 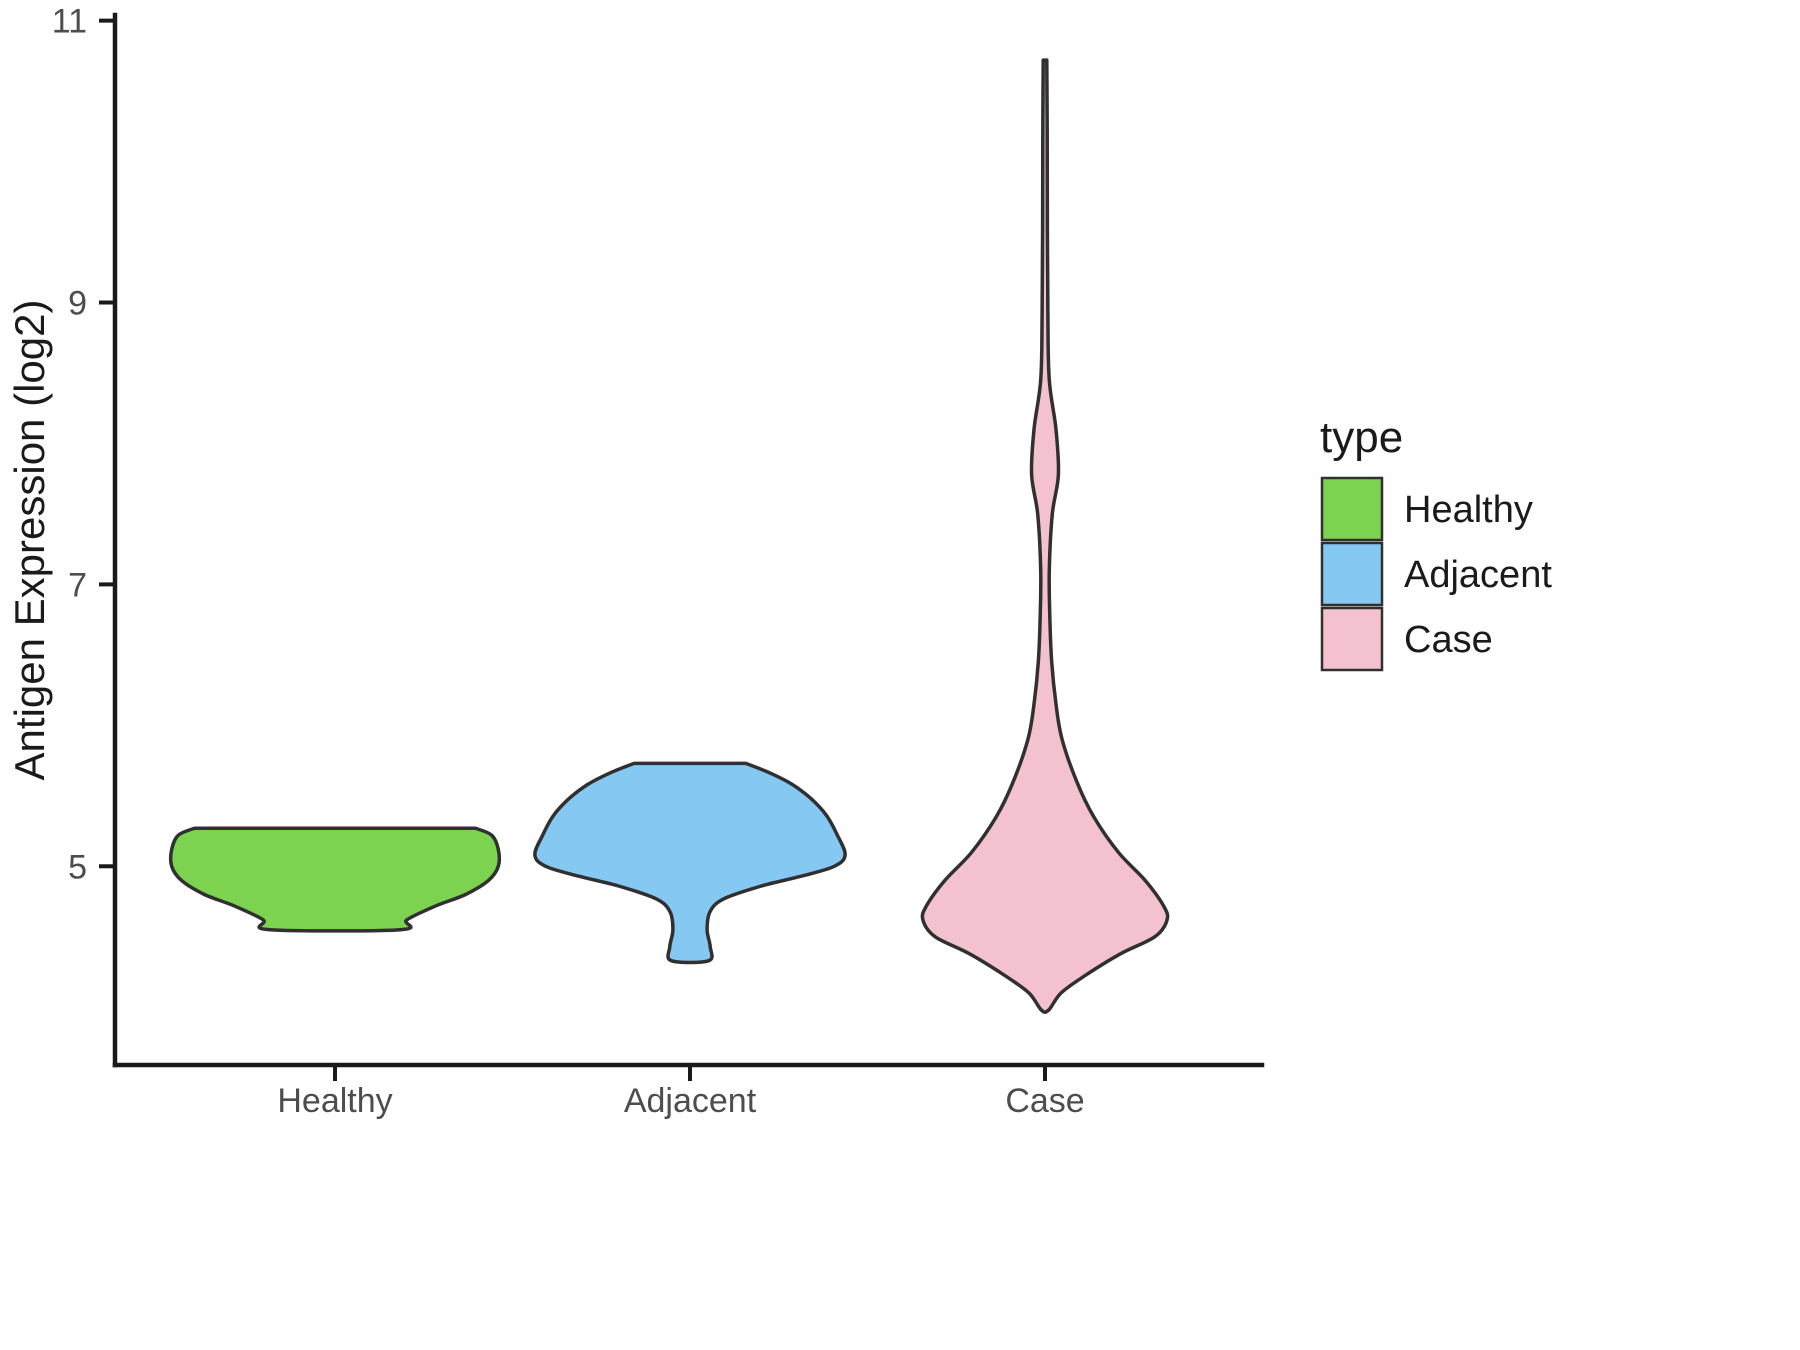 I want to click on legend-label-healthy: Healthy, so click(x=1468, y=510).